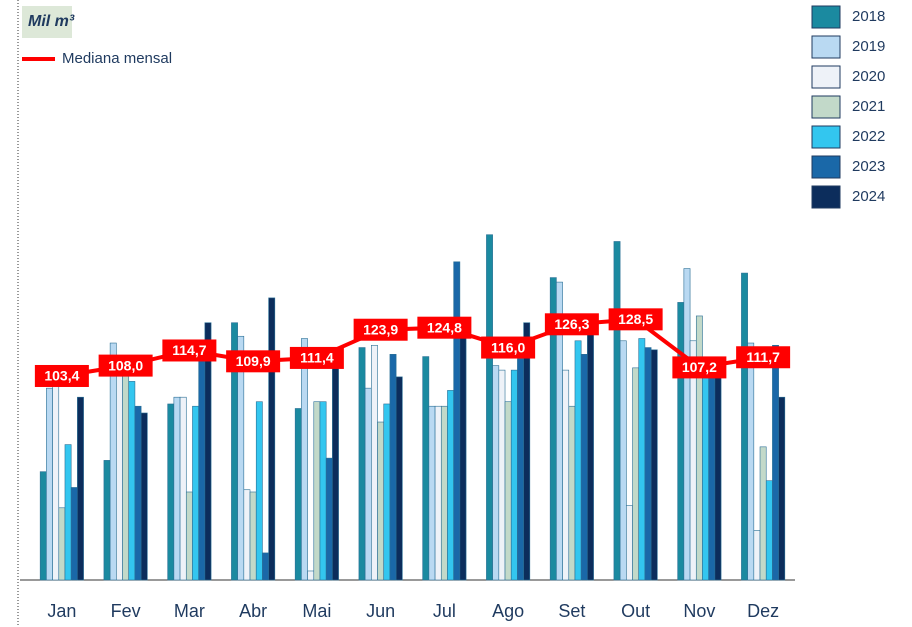 Image resolution: width=912 pixels, height=627 pixels. I want to click on median-label: 116,0, so click(508, 347).